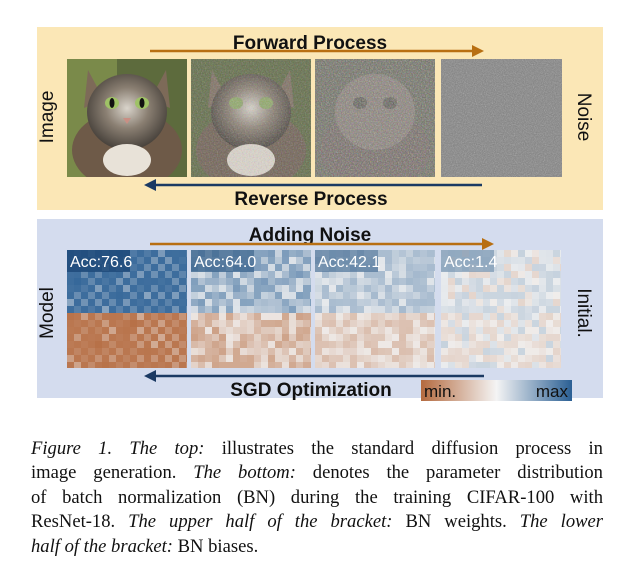 The height and width of the screenshot is (571, 633). What do you see at coordinates (317, 51) in the screenshot?
I see `forward-arrow` at bounding box center [317, 51].